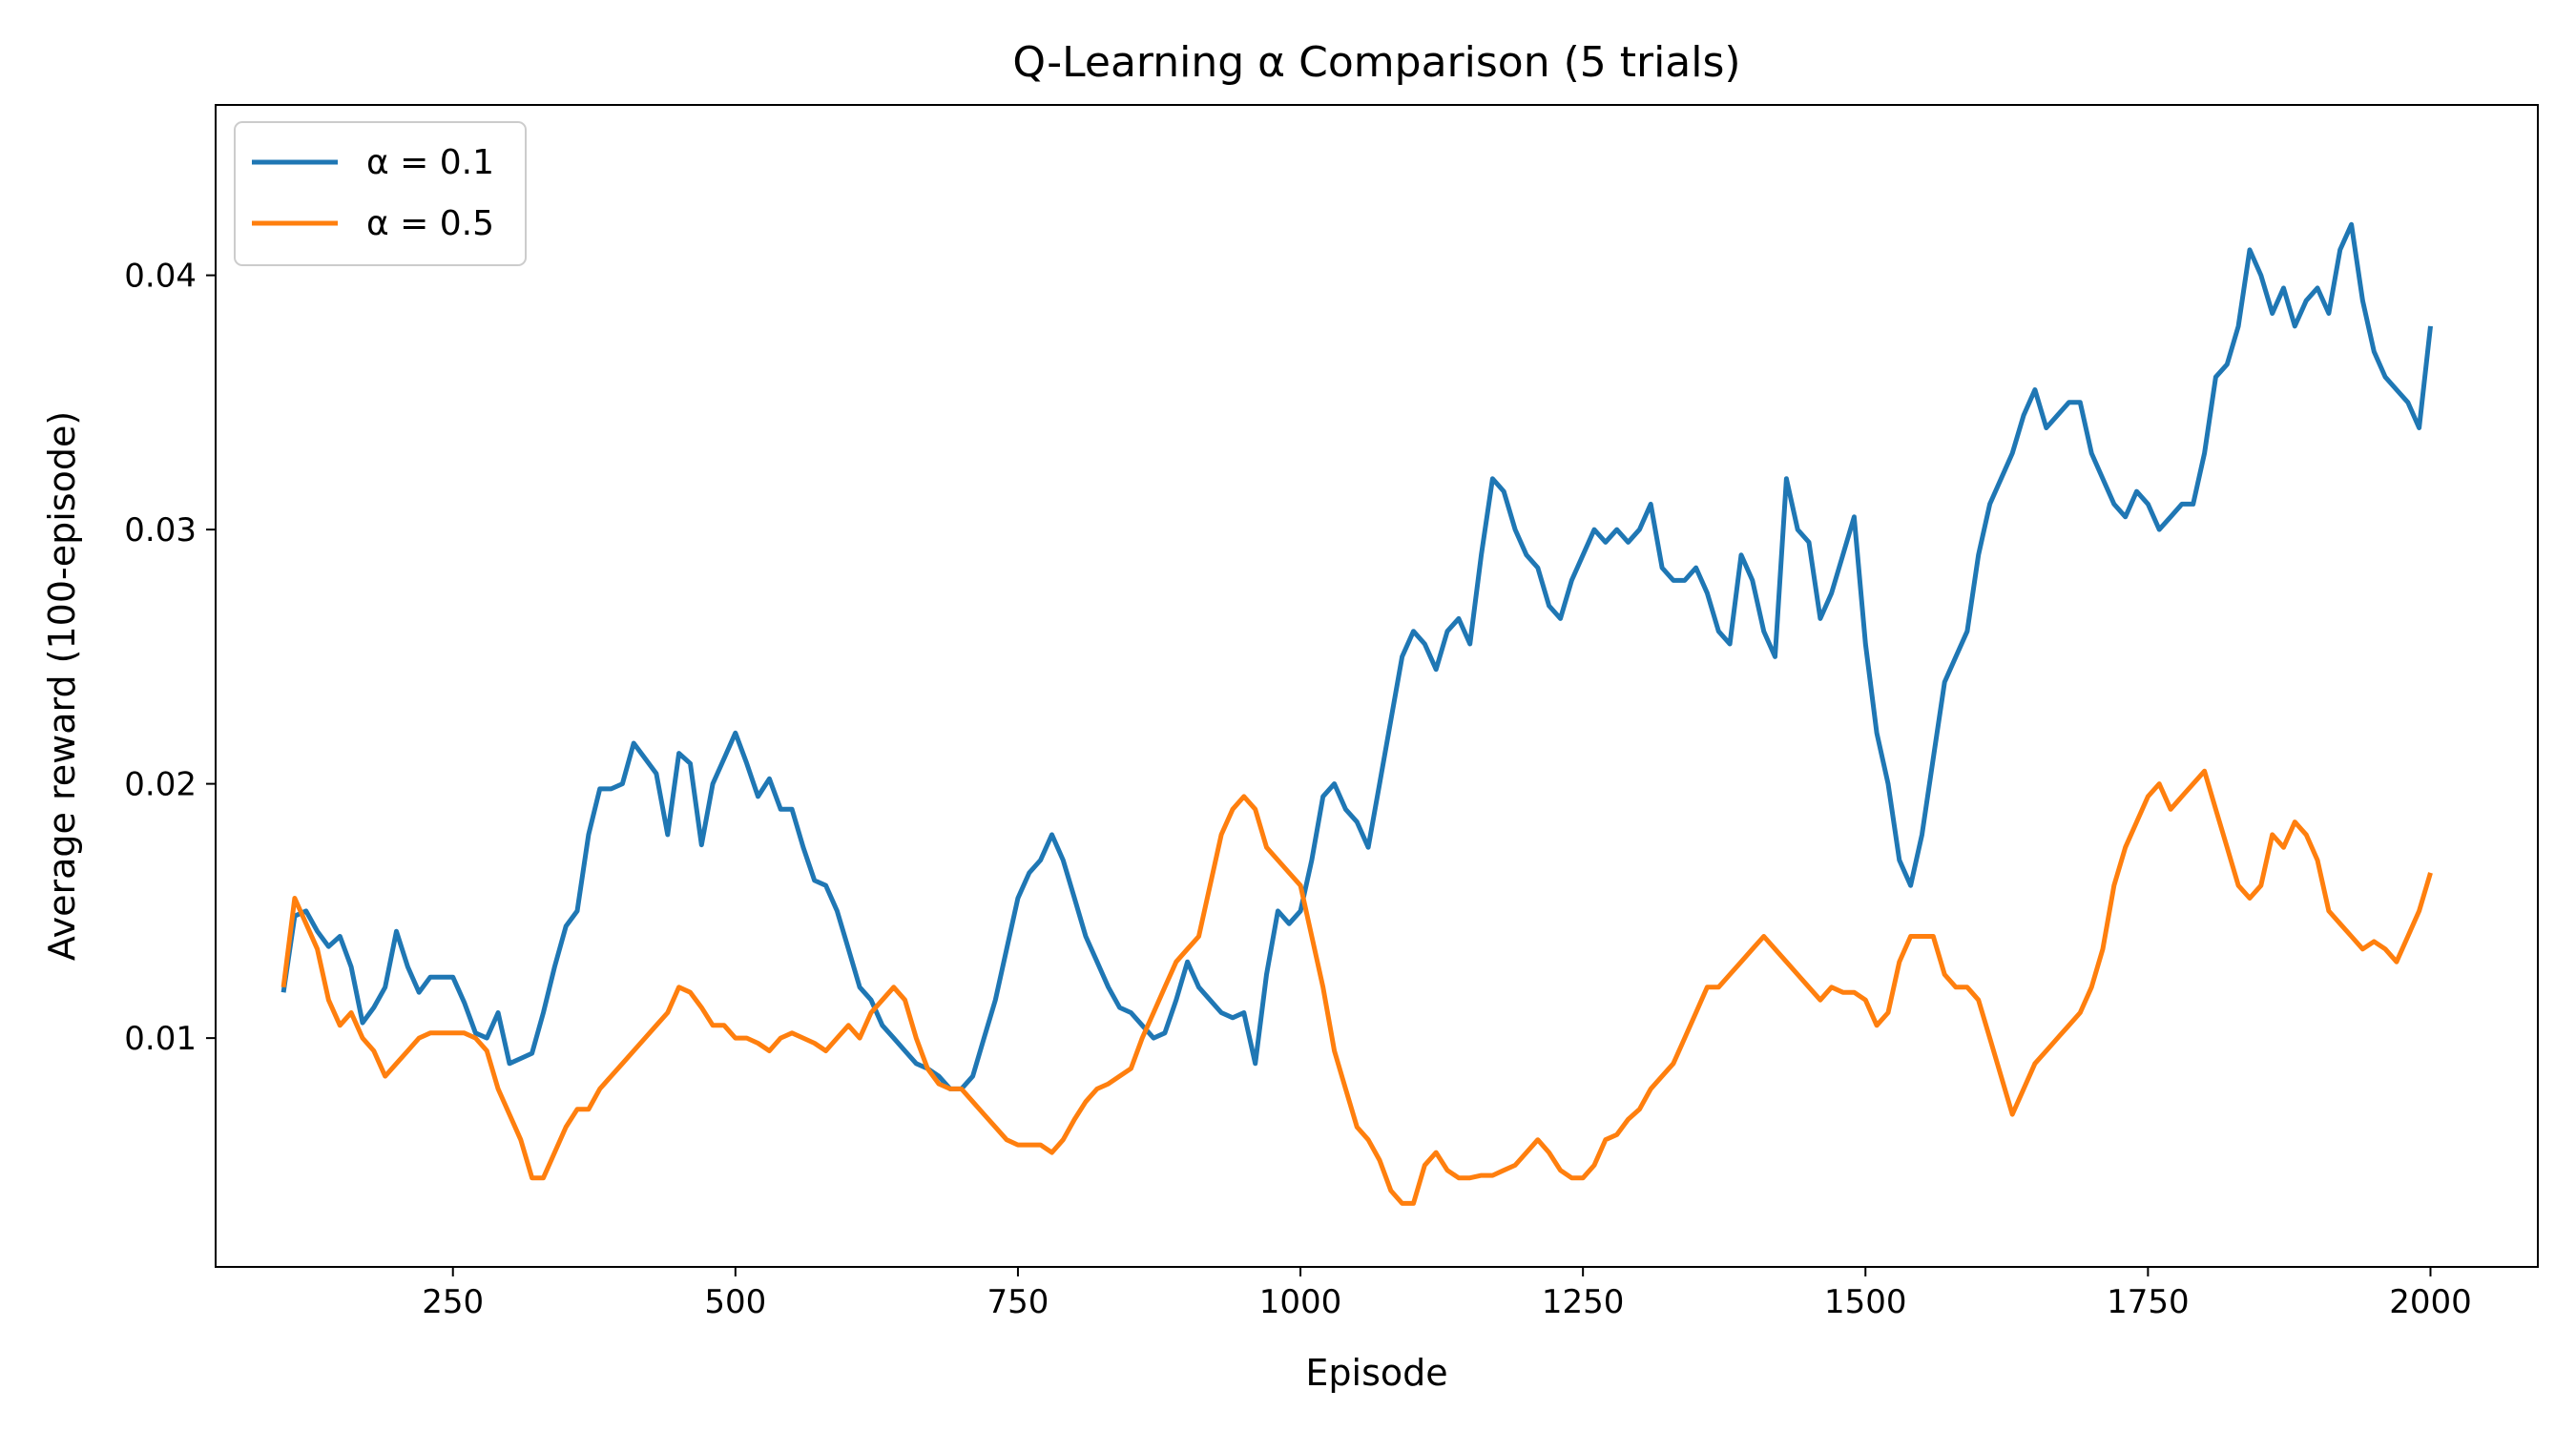  What do you see at coordinates (430, 162) in the screenshot?
I see `legend-label: α = 0.1` at bounding box center [430, 162].